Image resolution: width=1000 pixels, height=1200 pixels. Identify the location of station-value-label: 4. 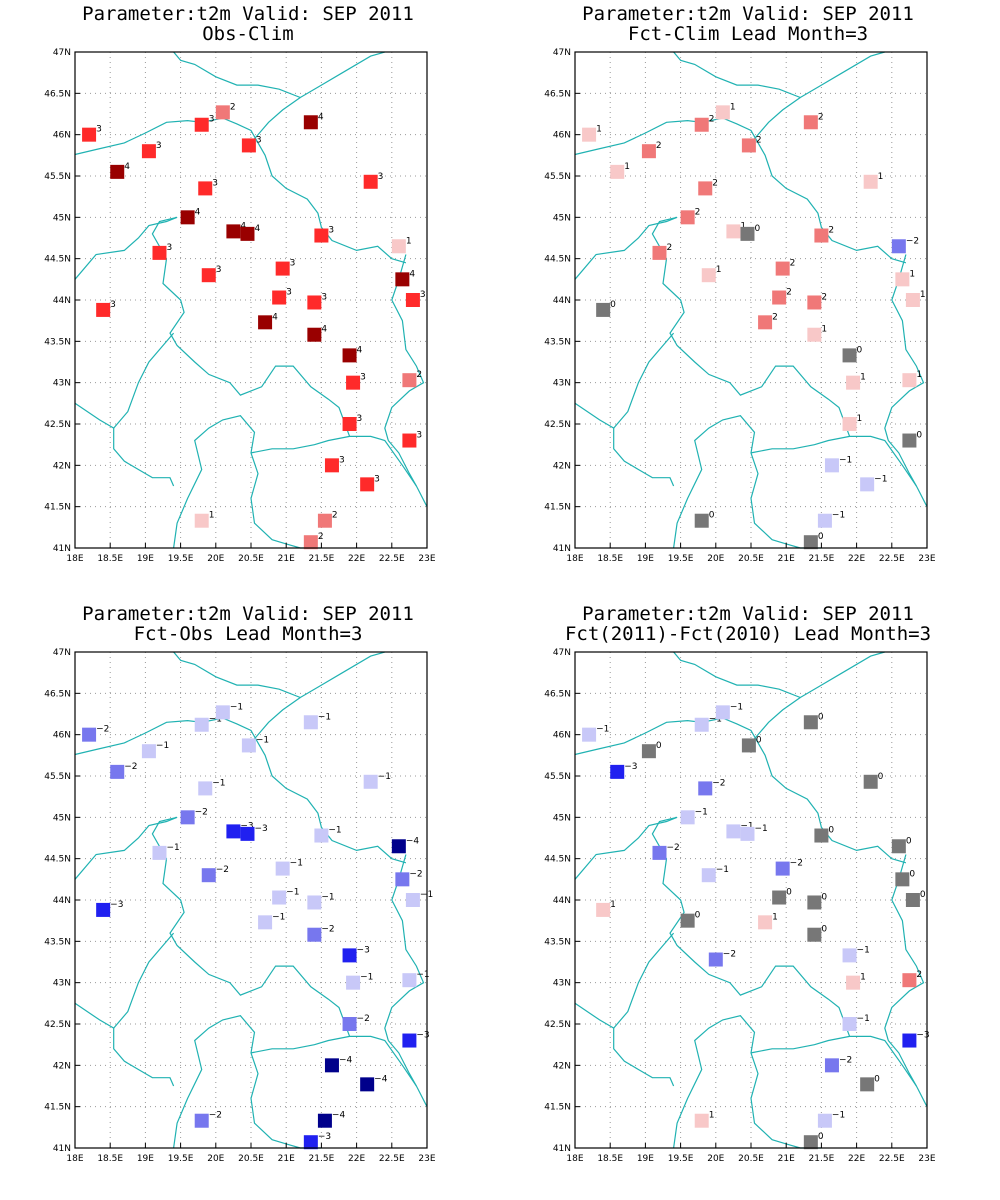
(198, 212).